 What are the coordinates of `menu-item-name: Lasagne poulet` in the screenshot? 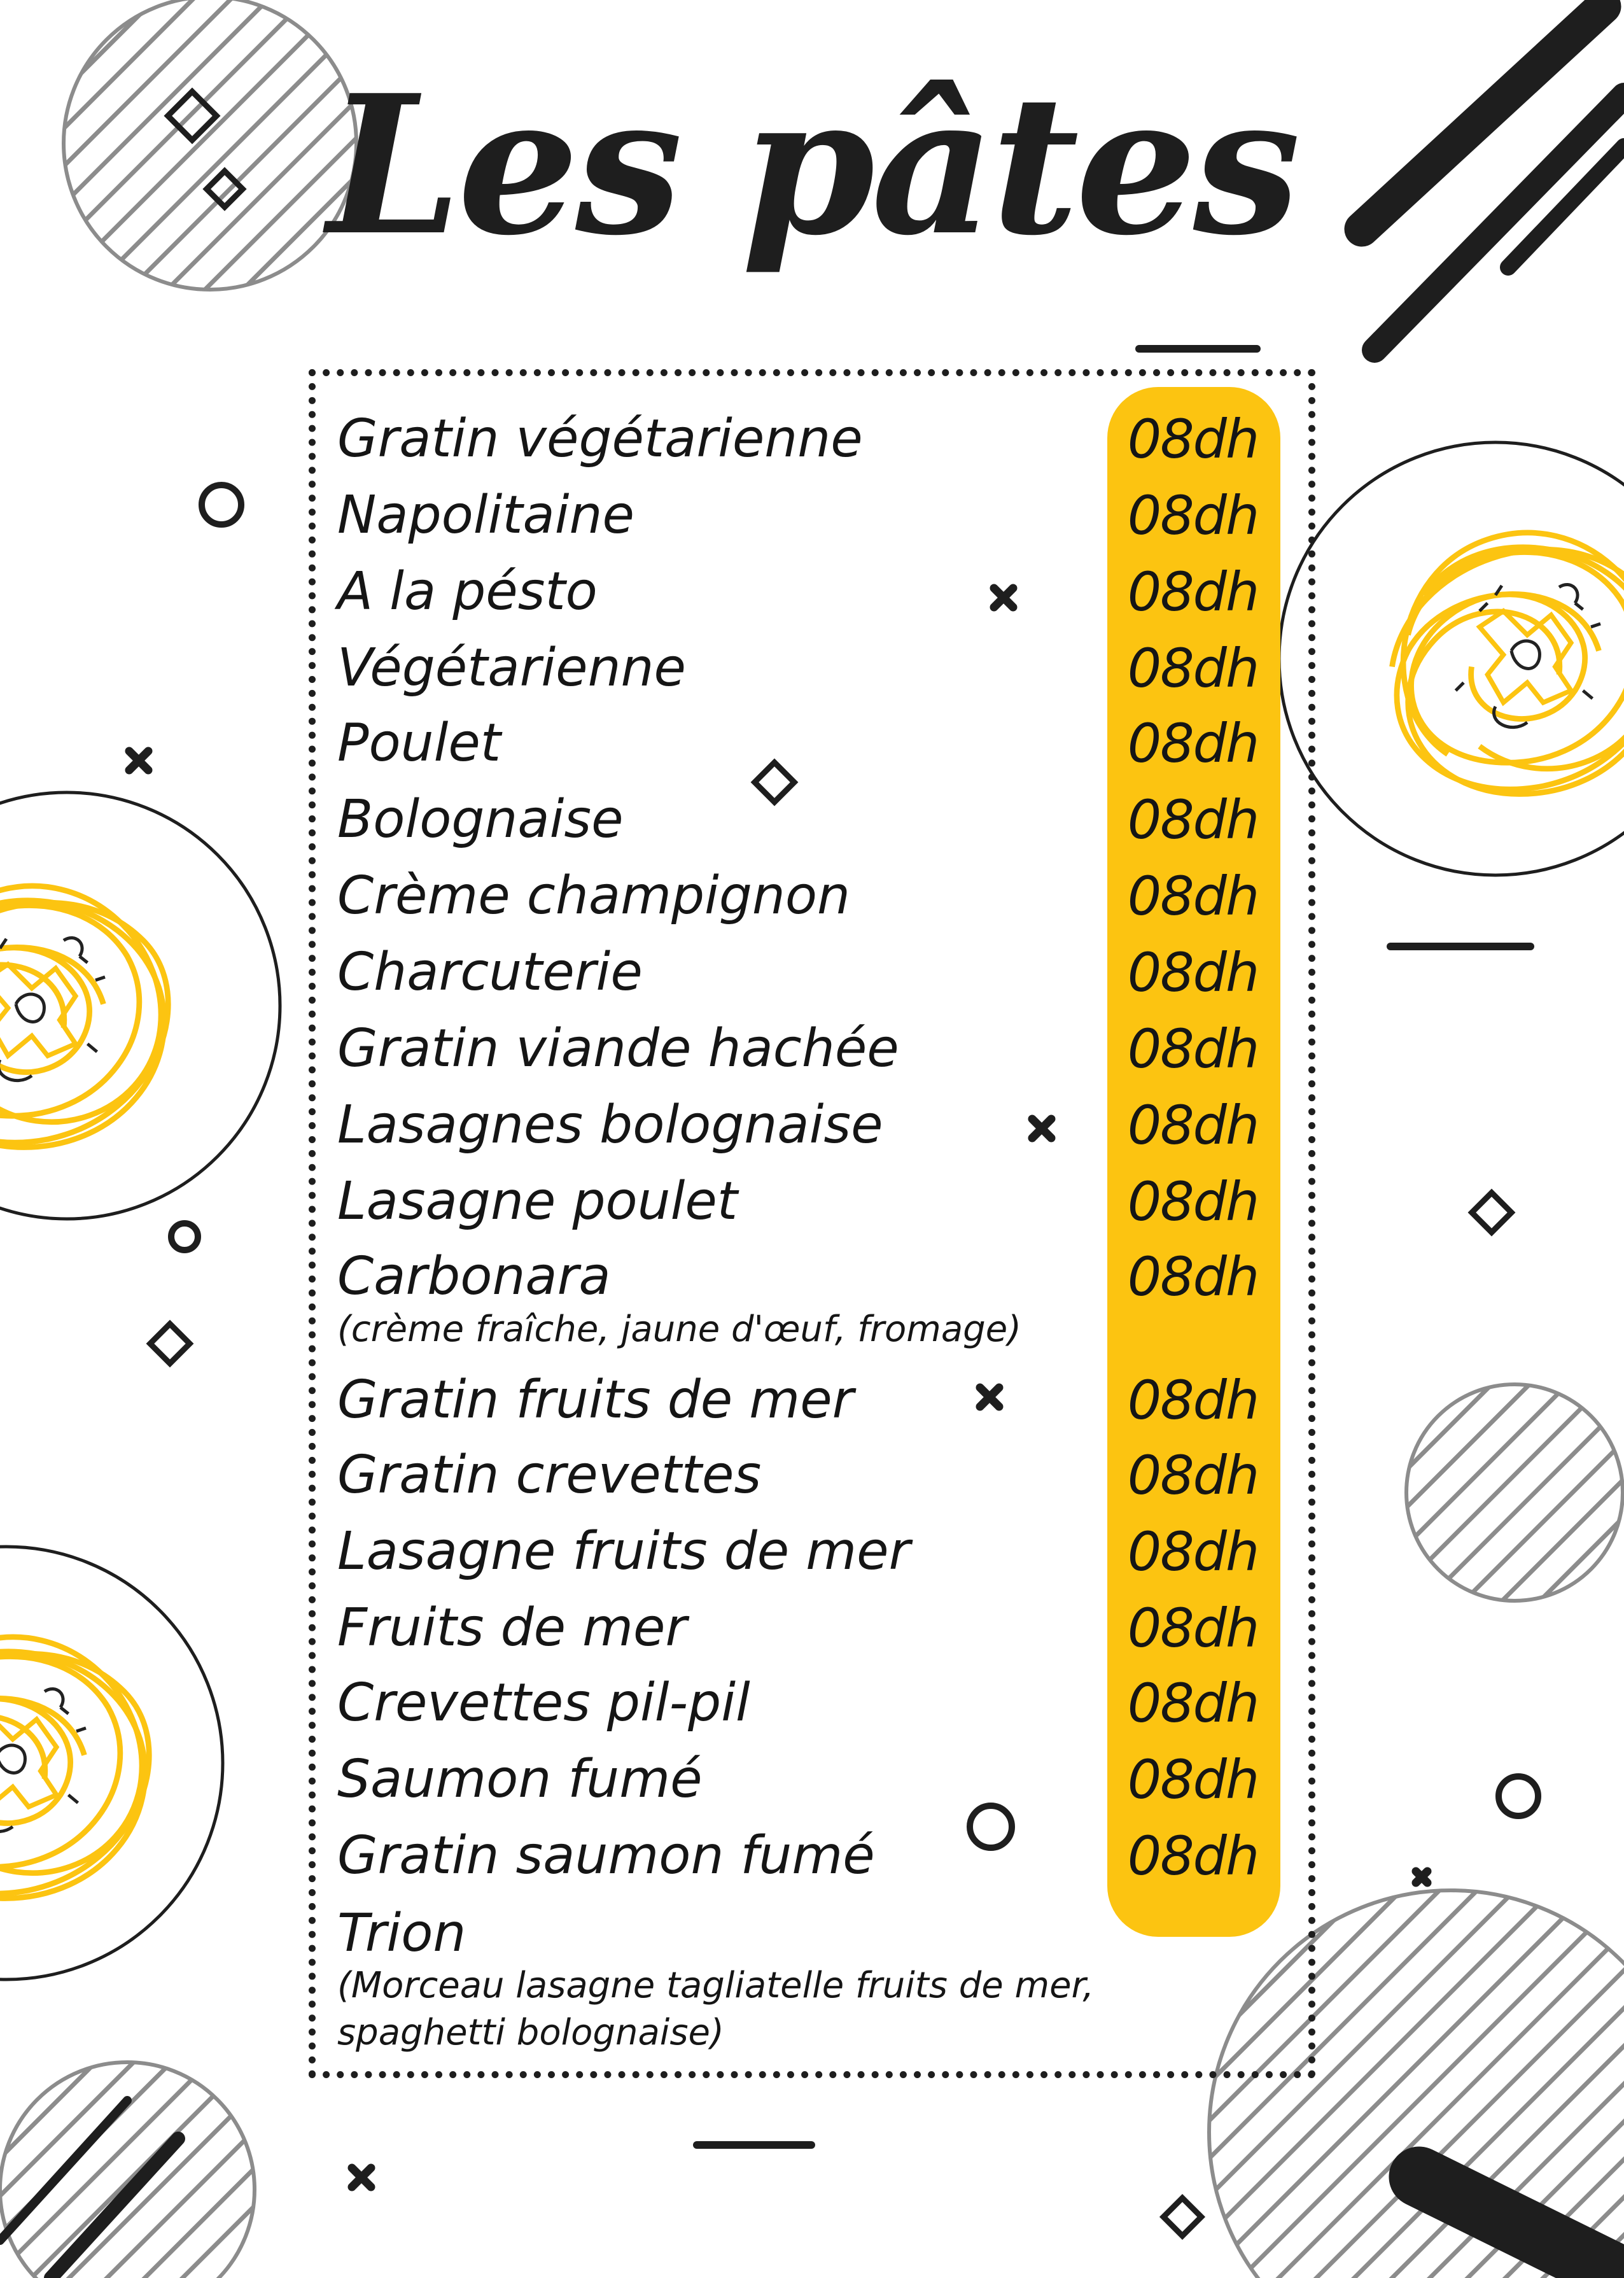 It's located at (537, 1201).